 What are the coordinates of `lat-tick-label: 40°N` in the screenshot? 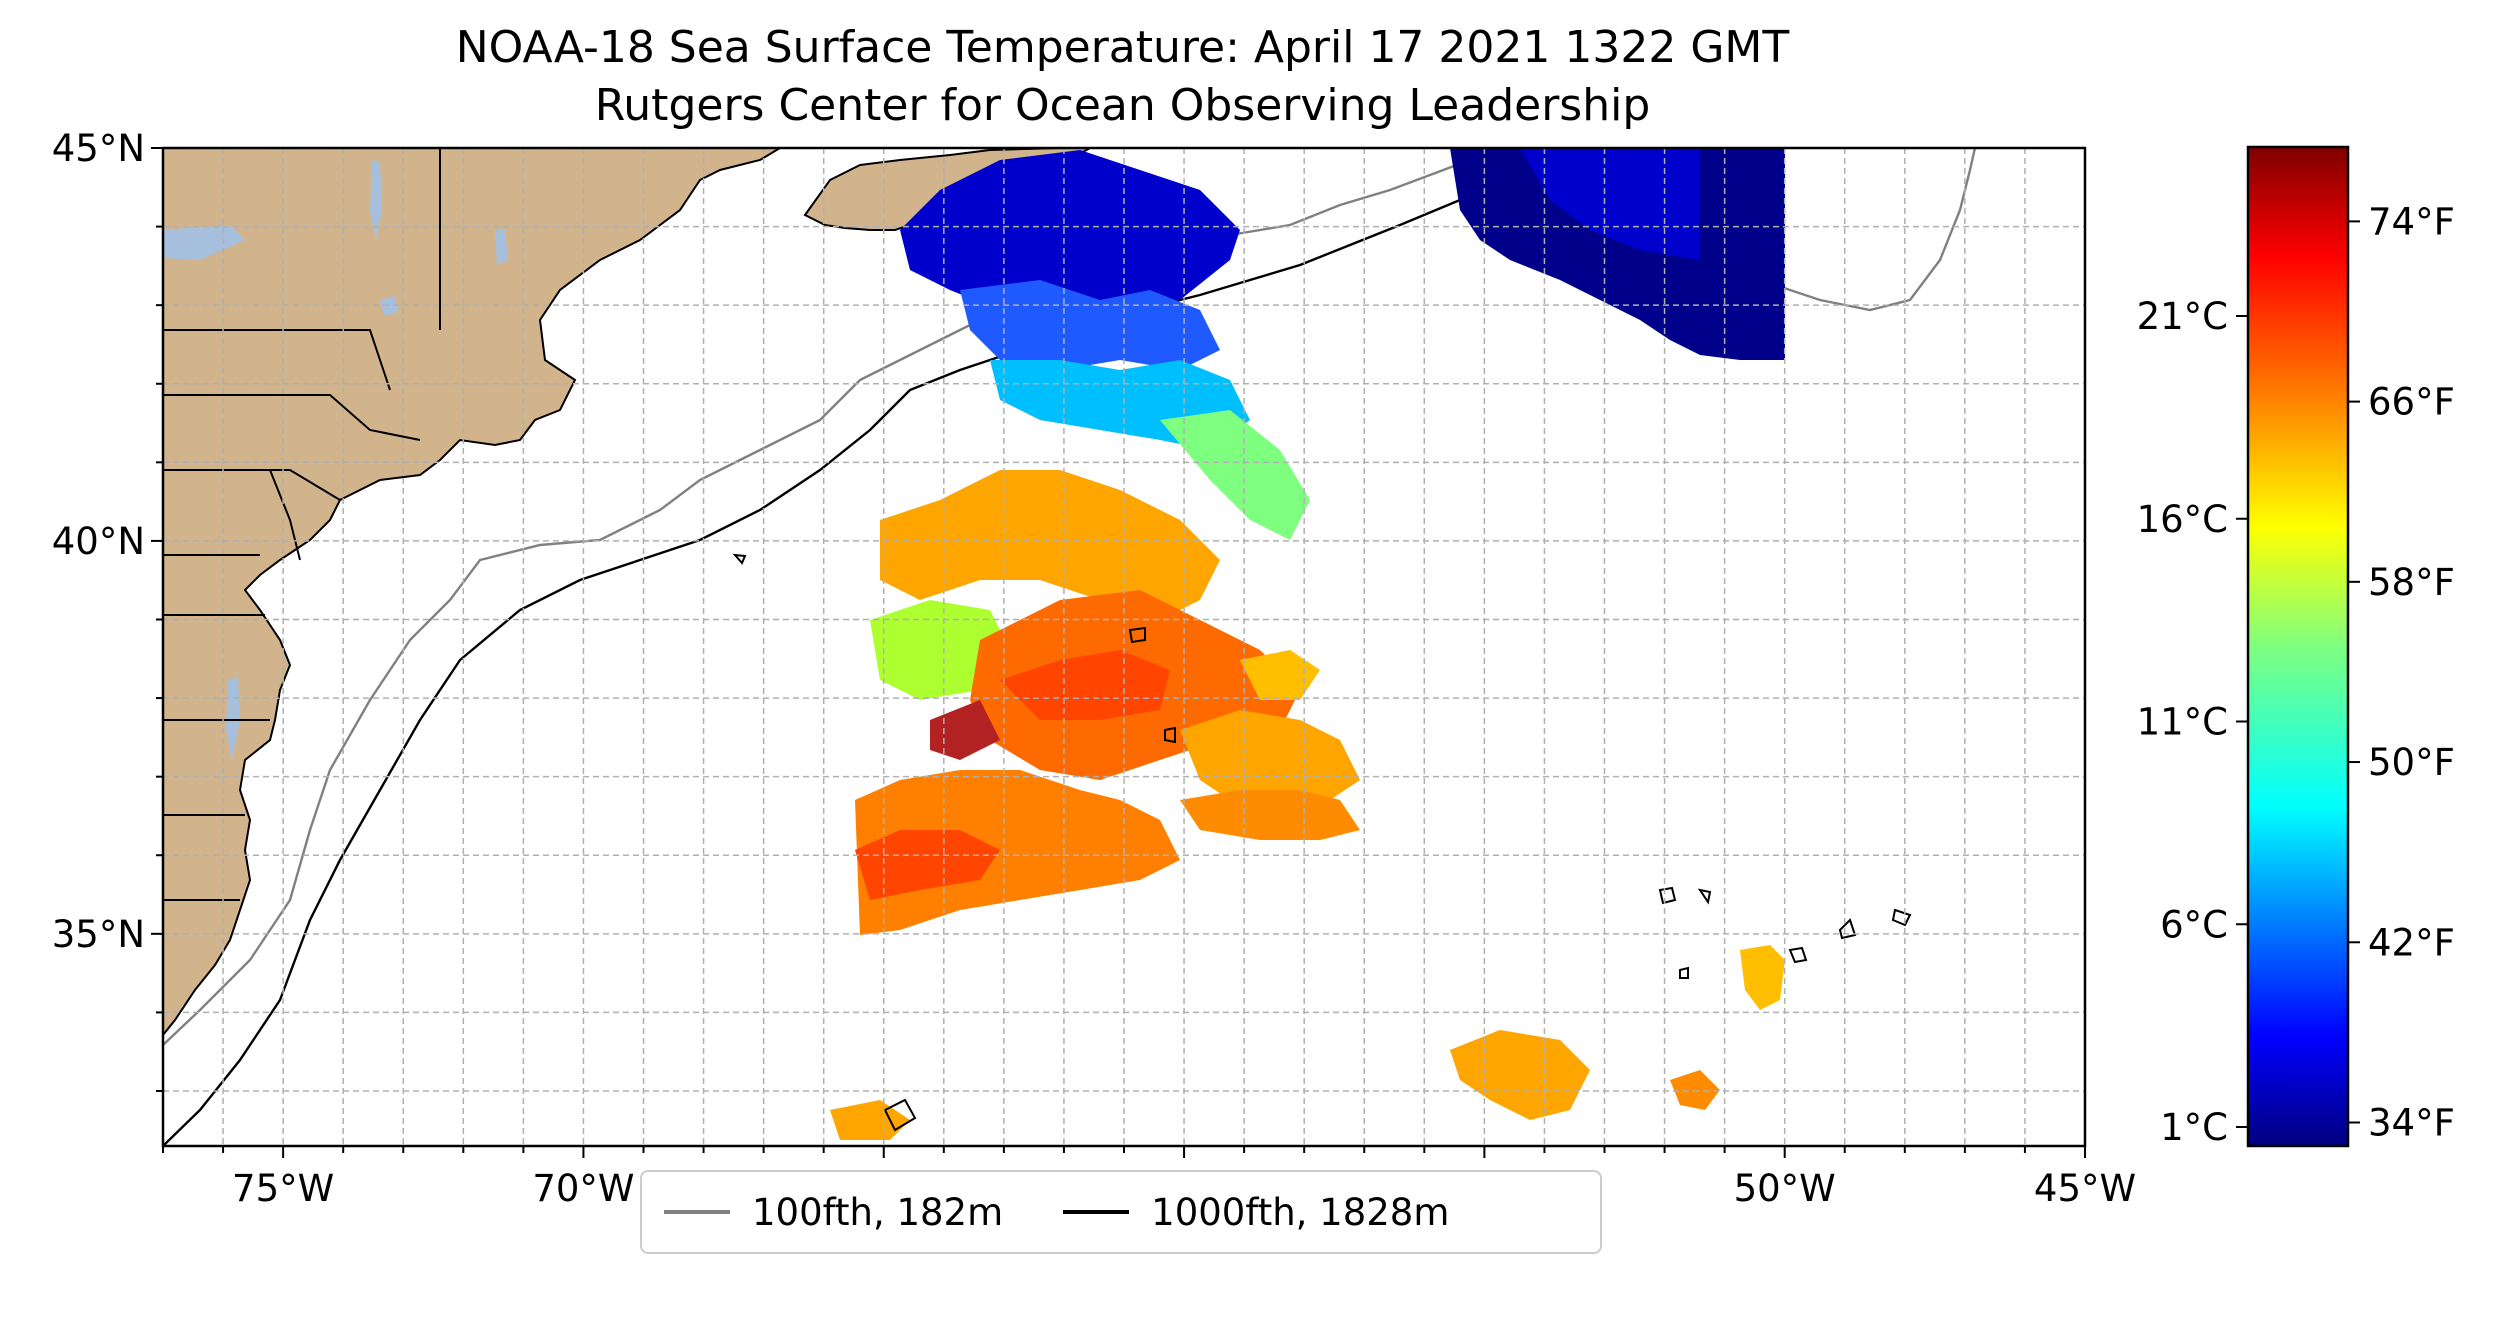 It's located at (98, 541).